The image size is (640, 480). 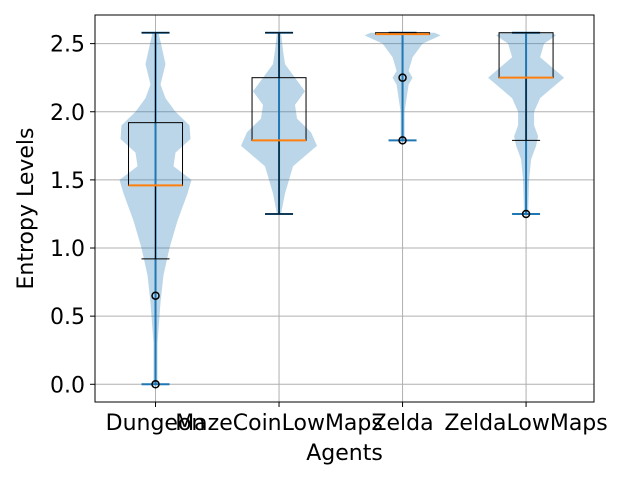 What do you see at coordinates (67, 181) in the screenshot?
I see `y-tick-label: 1.5` at bounding box center [67, 181].